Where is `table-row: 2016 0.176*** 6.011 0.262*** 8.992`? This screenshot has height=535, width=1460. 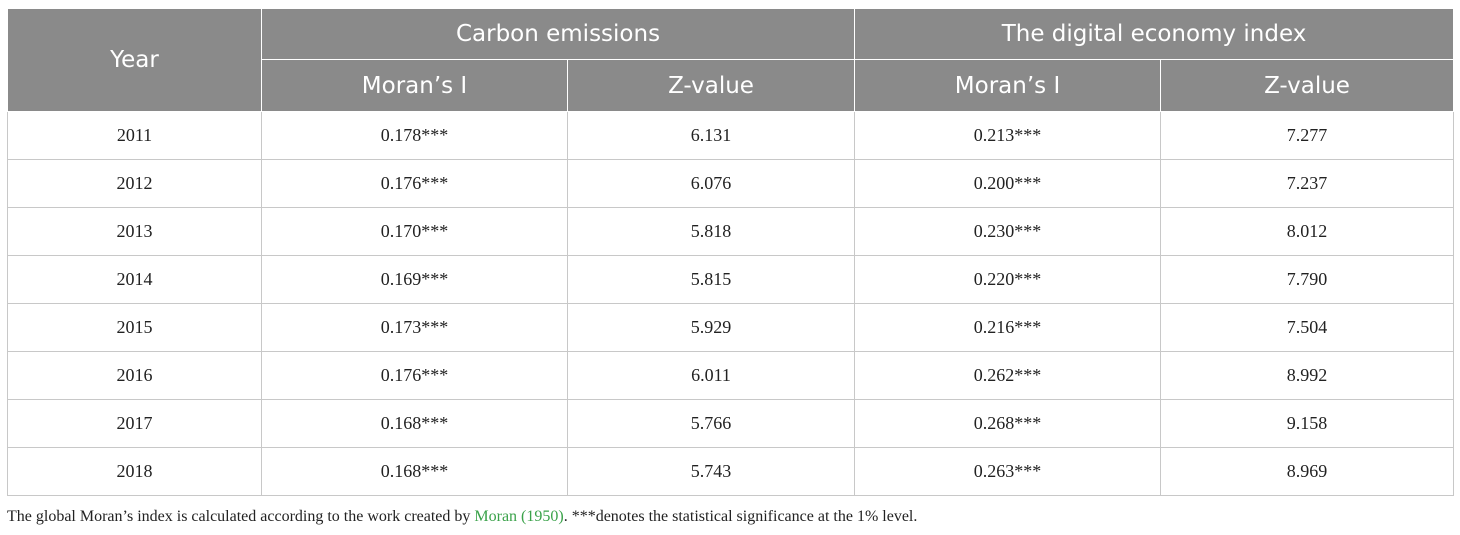
table-row: 2016 0.176*** 6.011 0.262*** 8.992 is located at coordinates (731, 375).